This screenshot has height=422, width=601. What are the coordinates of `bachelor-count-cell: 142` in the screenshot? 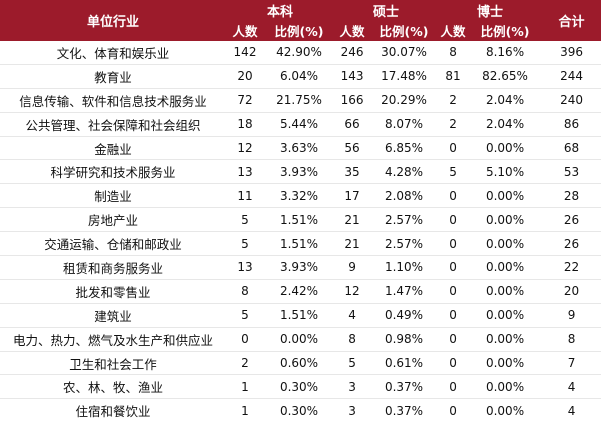 It's located at (245, 53).